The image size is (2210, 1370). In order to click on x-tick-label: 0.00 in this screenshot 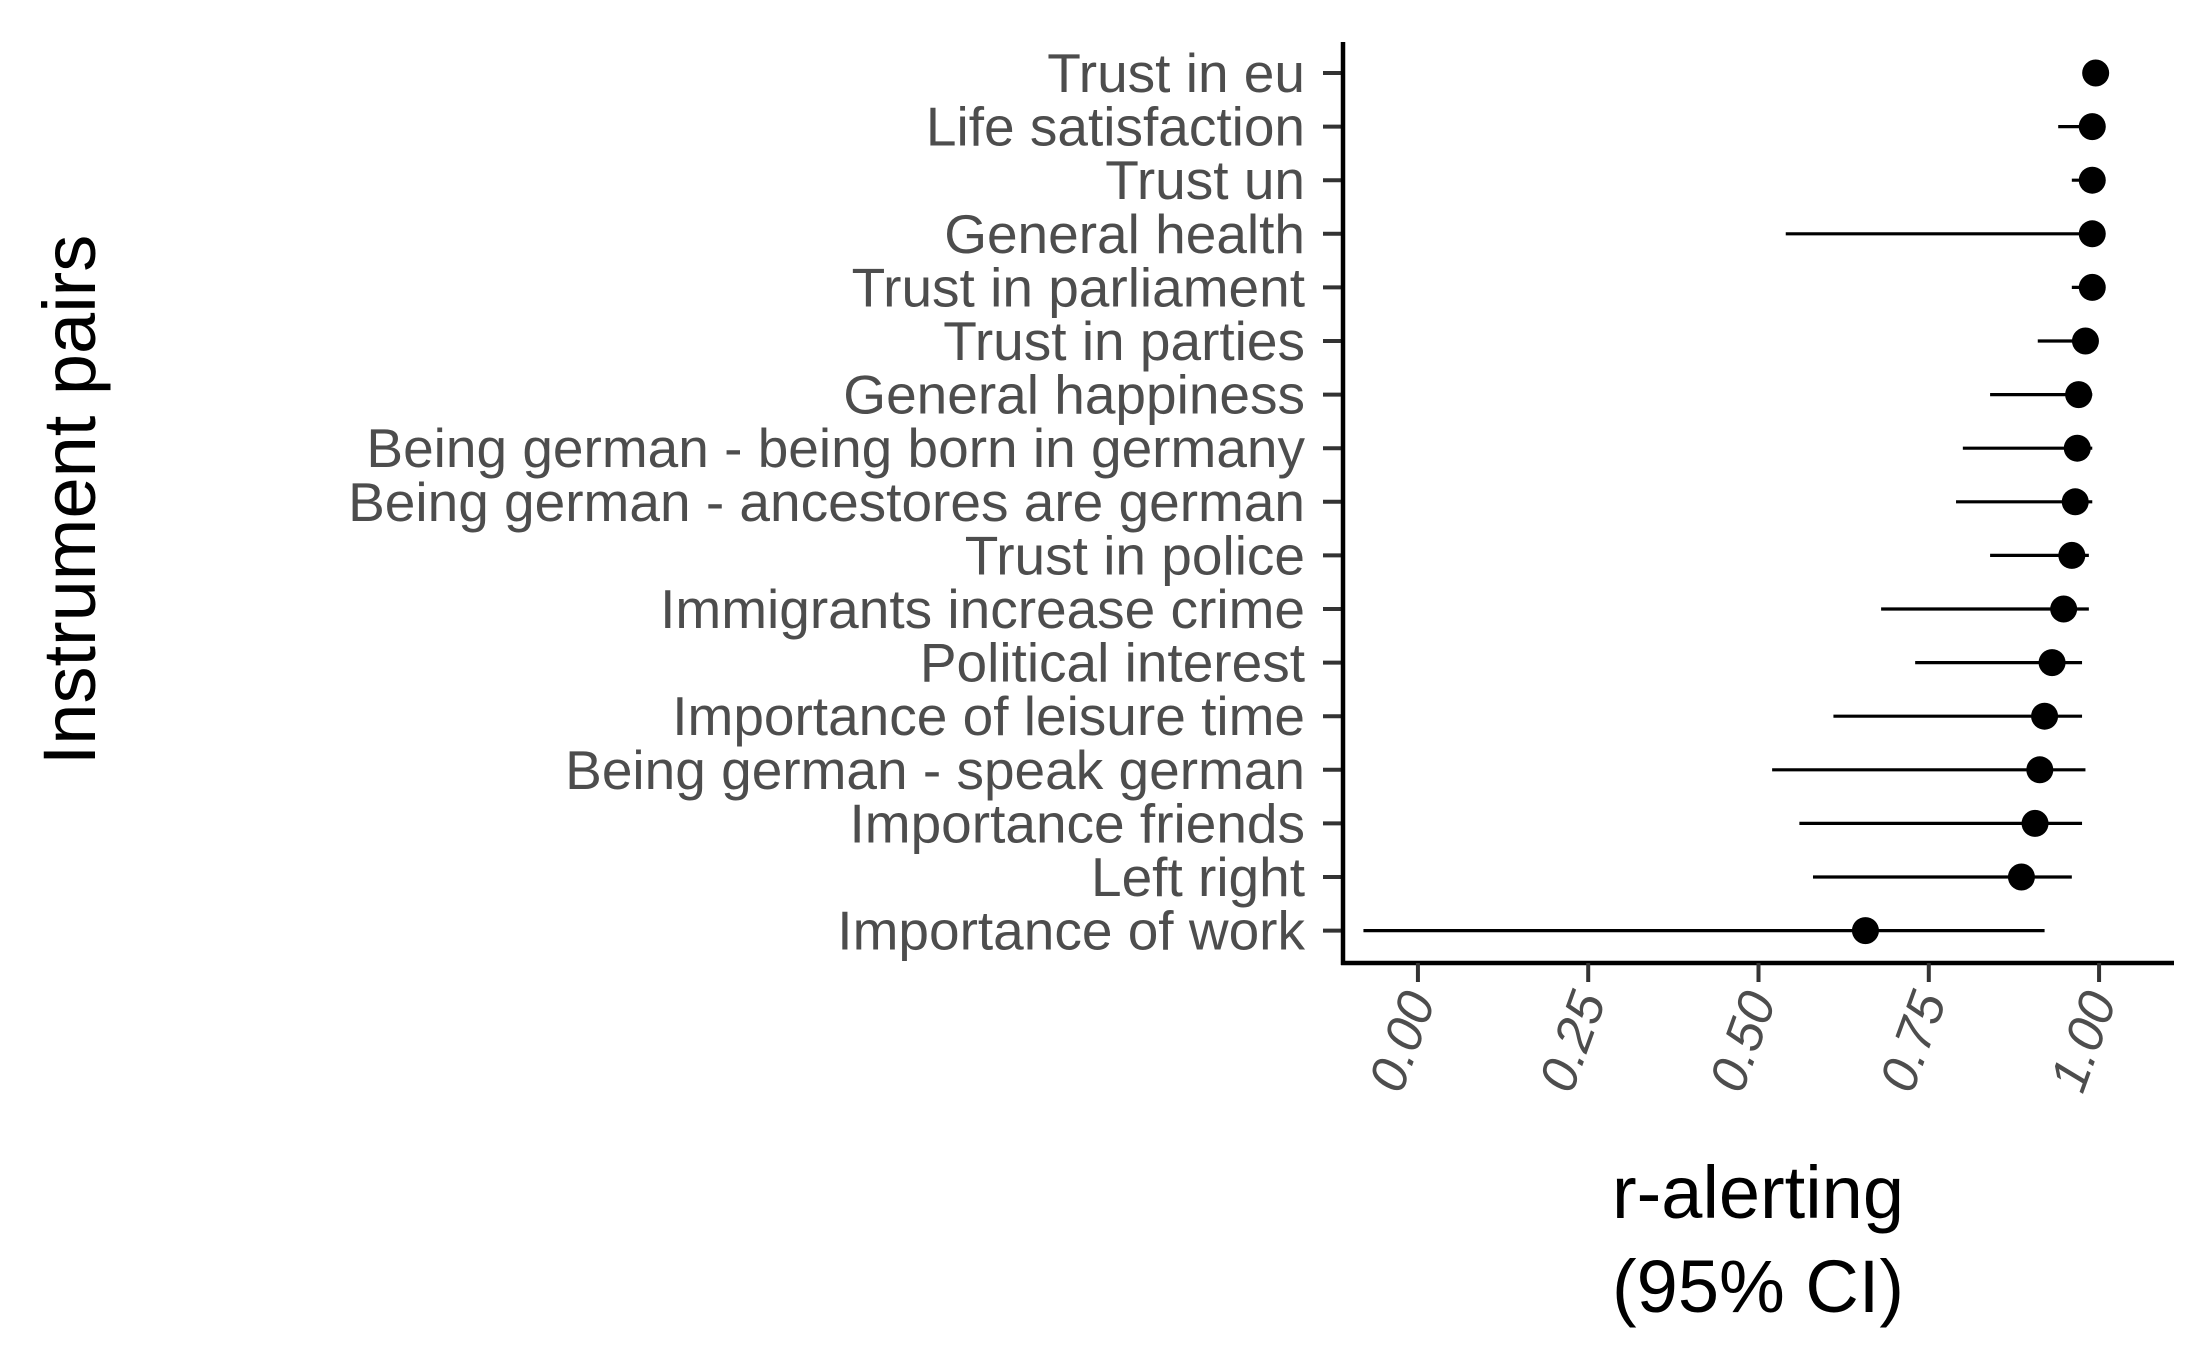, I will do `click(1402, 1041)`.